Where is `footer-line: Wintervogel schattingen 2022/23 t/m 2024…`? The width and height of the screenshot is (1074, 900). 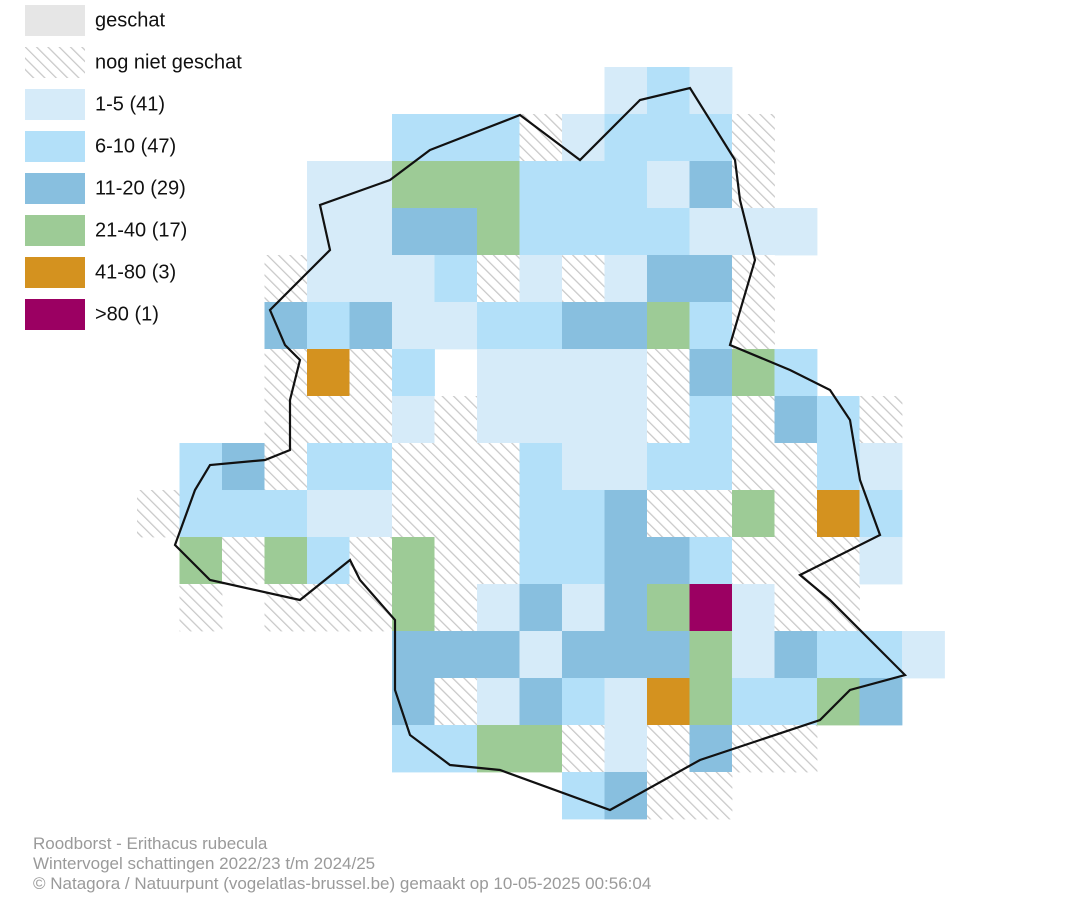
footer-line: Wintervogel schattingen 2022/23 t/m 2024… is located at coordinates (204, 863).